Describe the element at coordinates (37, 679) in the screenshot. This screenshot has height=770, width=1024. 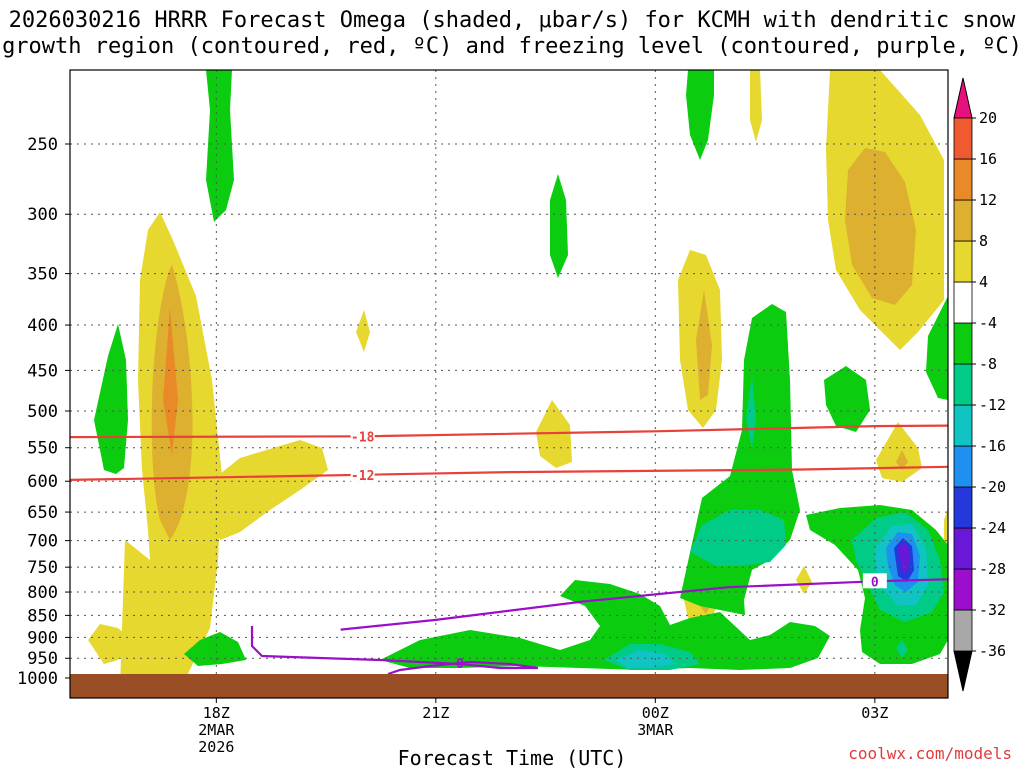
I see `y-tick-label-1000: 1000` at that location.